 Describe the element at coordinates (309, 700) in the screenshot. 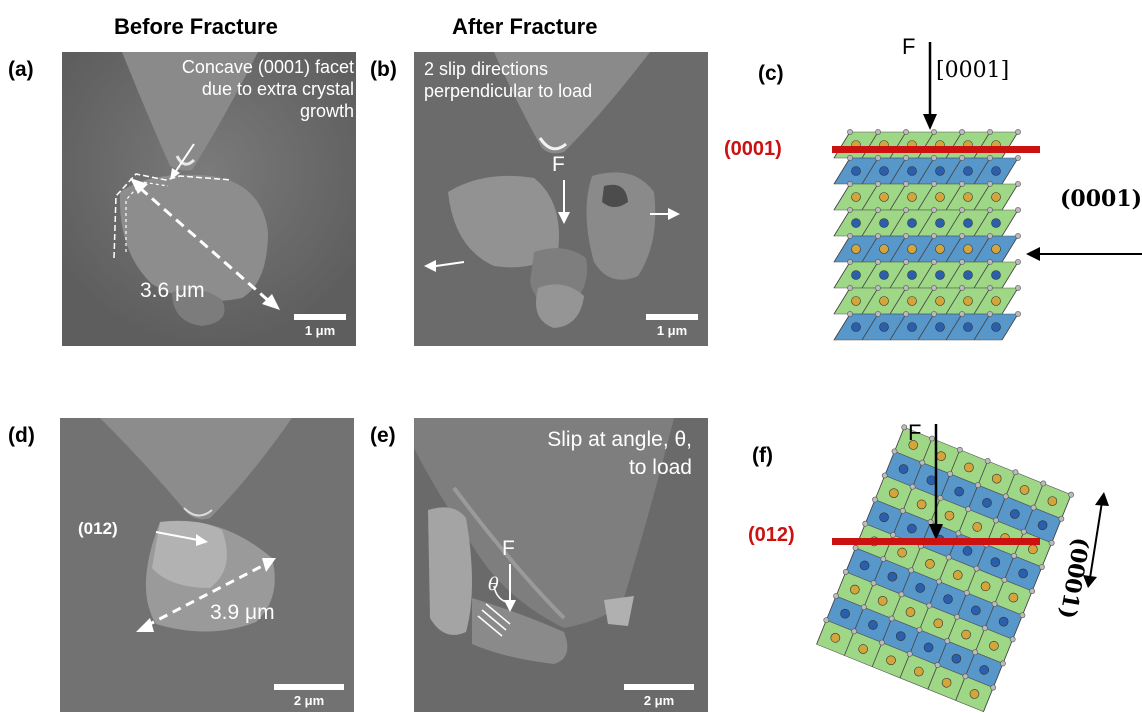

I see `scalebar-d-label: 2 μm` at that location.